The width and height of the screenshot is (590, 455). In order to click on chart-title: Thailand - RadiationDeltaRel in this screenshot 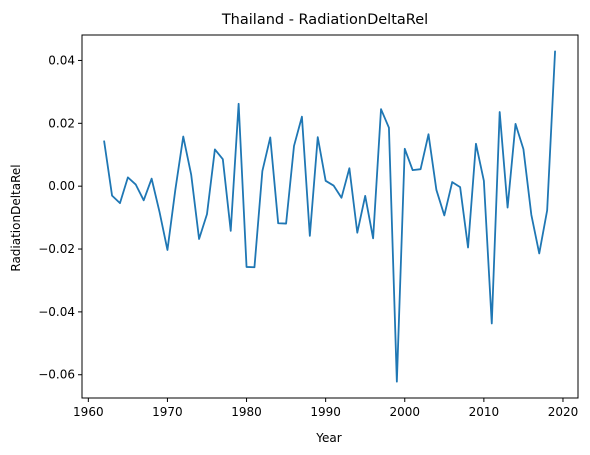, I will do `click(324, 20)`.